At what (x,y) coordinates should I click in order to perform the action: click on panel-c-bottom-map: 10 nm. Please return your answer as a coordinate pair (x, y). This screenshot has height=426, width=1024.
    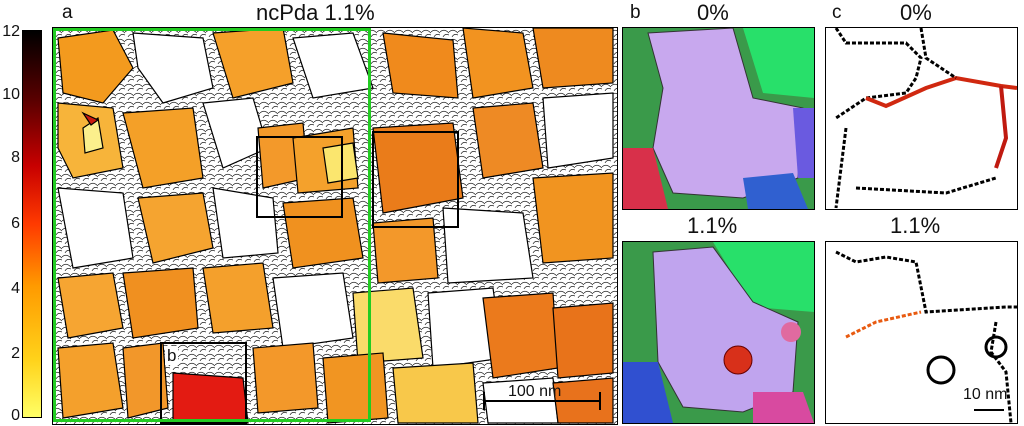
    Looking at the image, I should click on (921, 332).